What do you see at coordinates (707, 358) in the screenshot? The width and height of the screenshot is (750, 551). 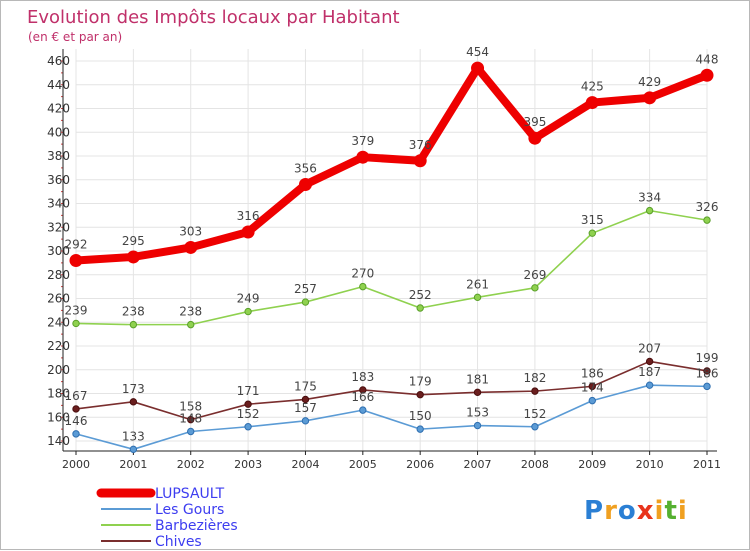 I see `data-label: 199` at bounding box center [707, 358].